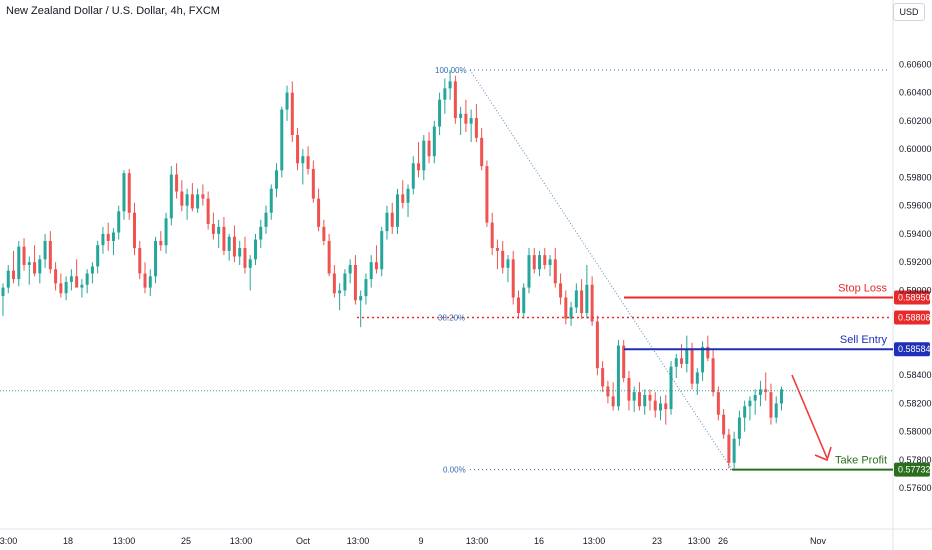 This screenshot has height=550, width=932. What do you see at coordinates (68, 541) in the screenshot?
I see `x-tick-label: 18` at bounding box center [68, 541].